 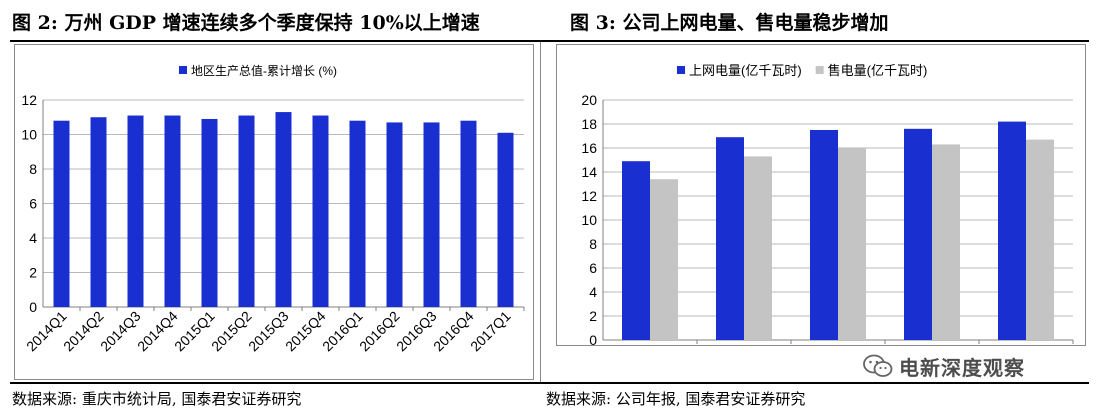 I want to click on x-tick-label: 2016Q1, so click(x=342, y=331).